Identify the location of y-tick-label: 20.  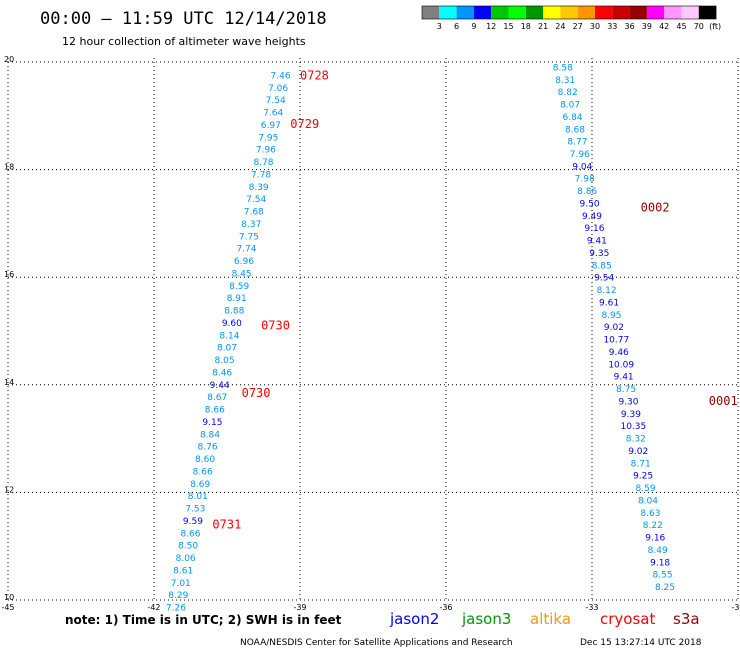
(9, 59).